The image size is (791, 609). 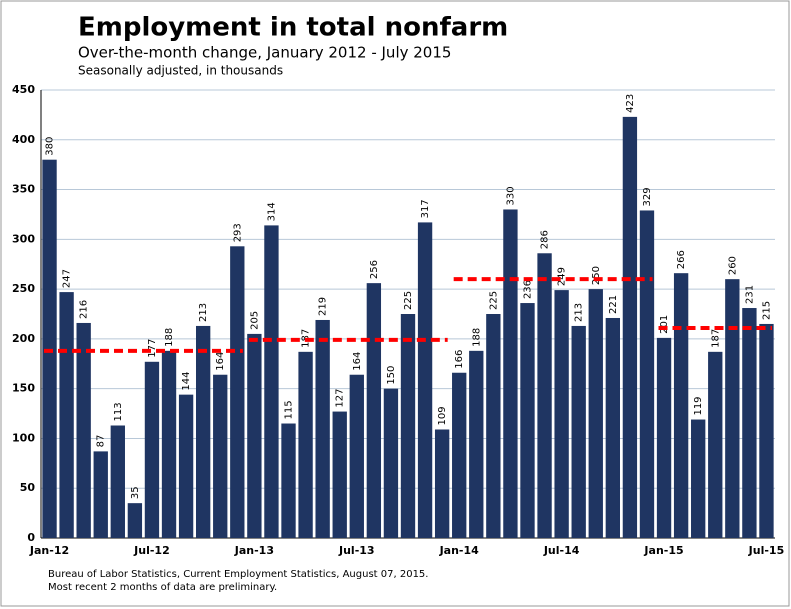 What do you see at coordinates (23, 288) in the screenshot?
I see `y-tick-label: 250` at bounding box center [23, 288].